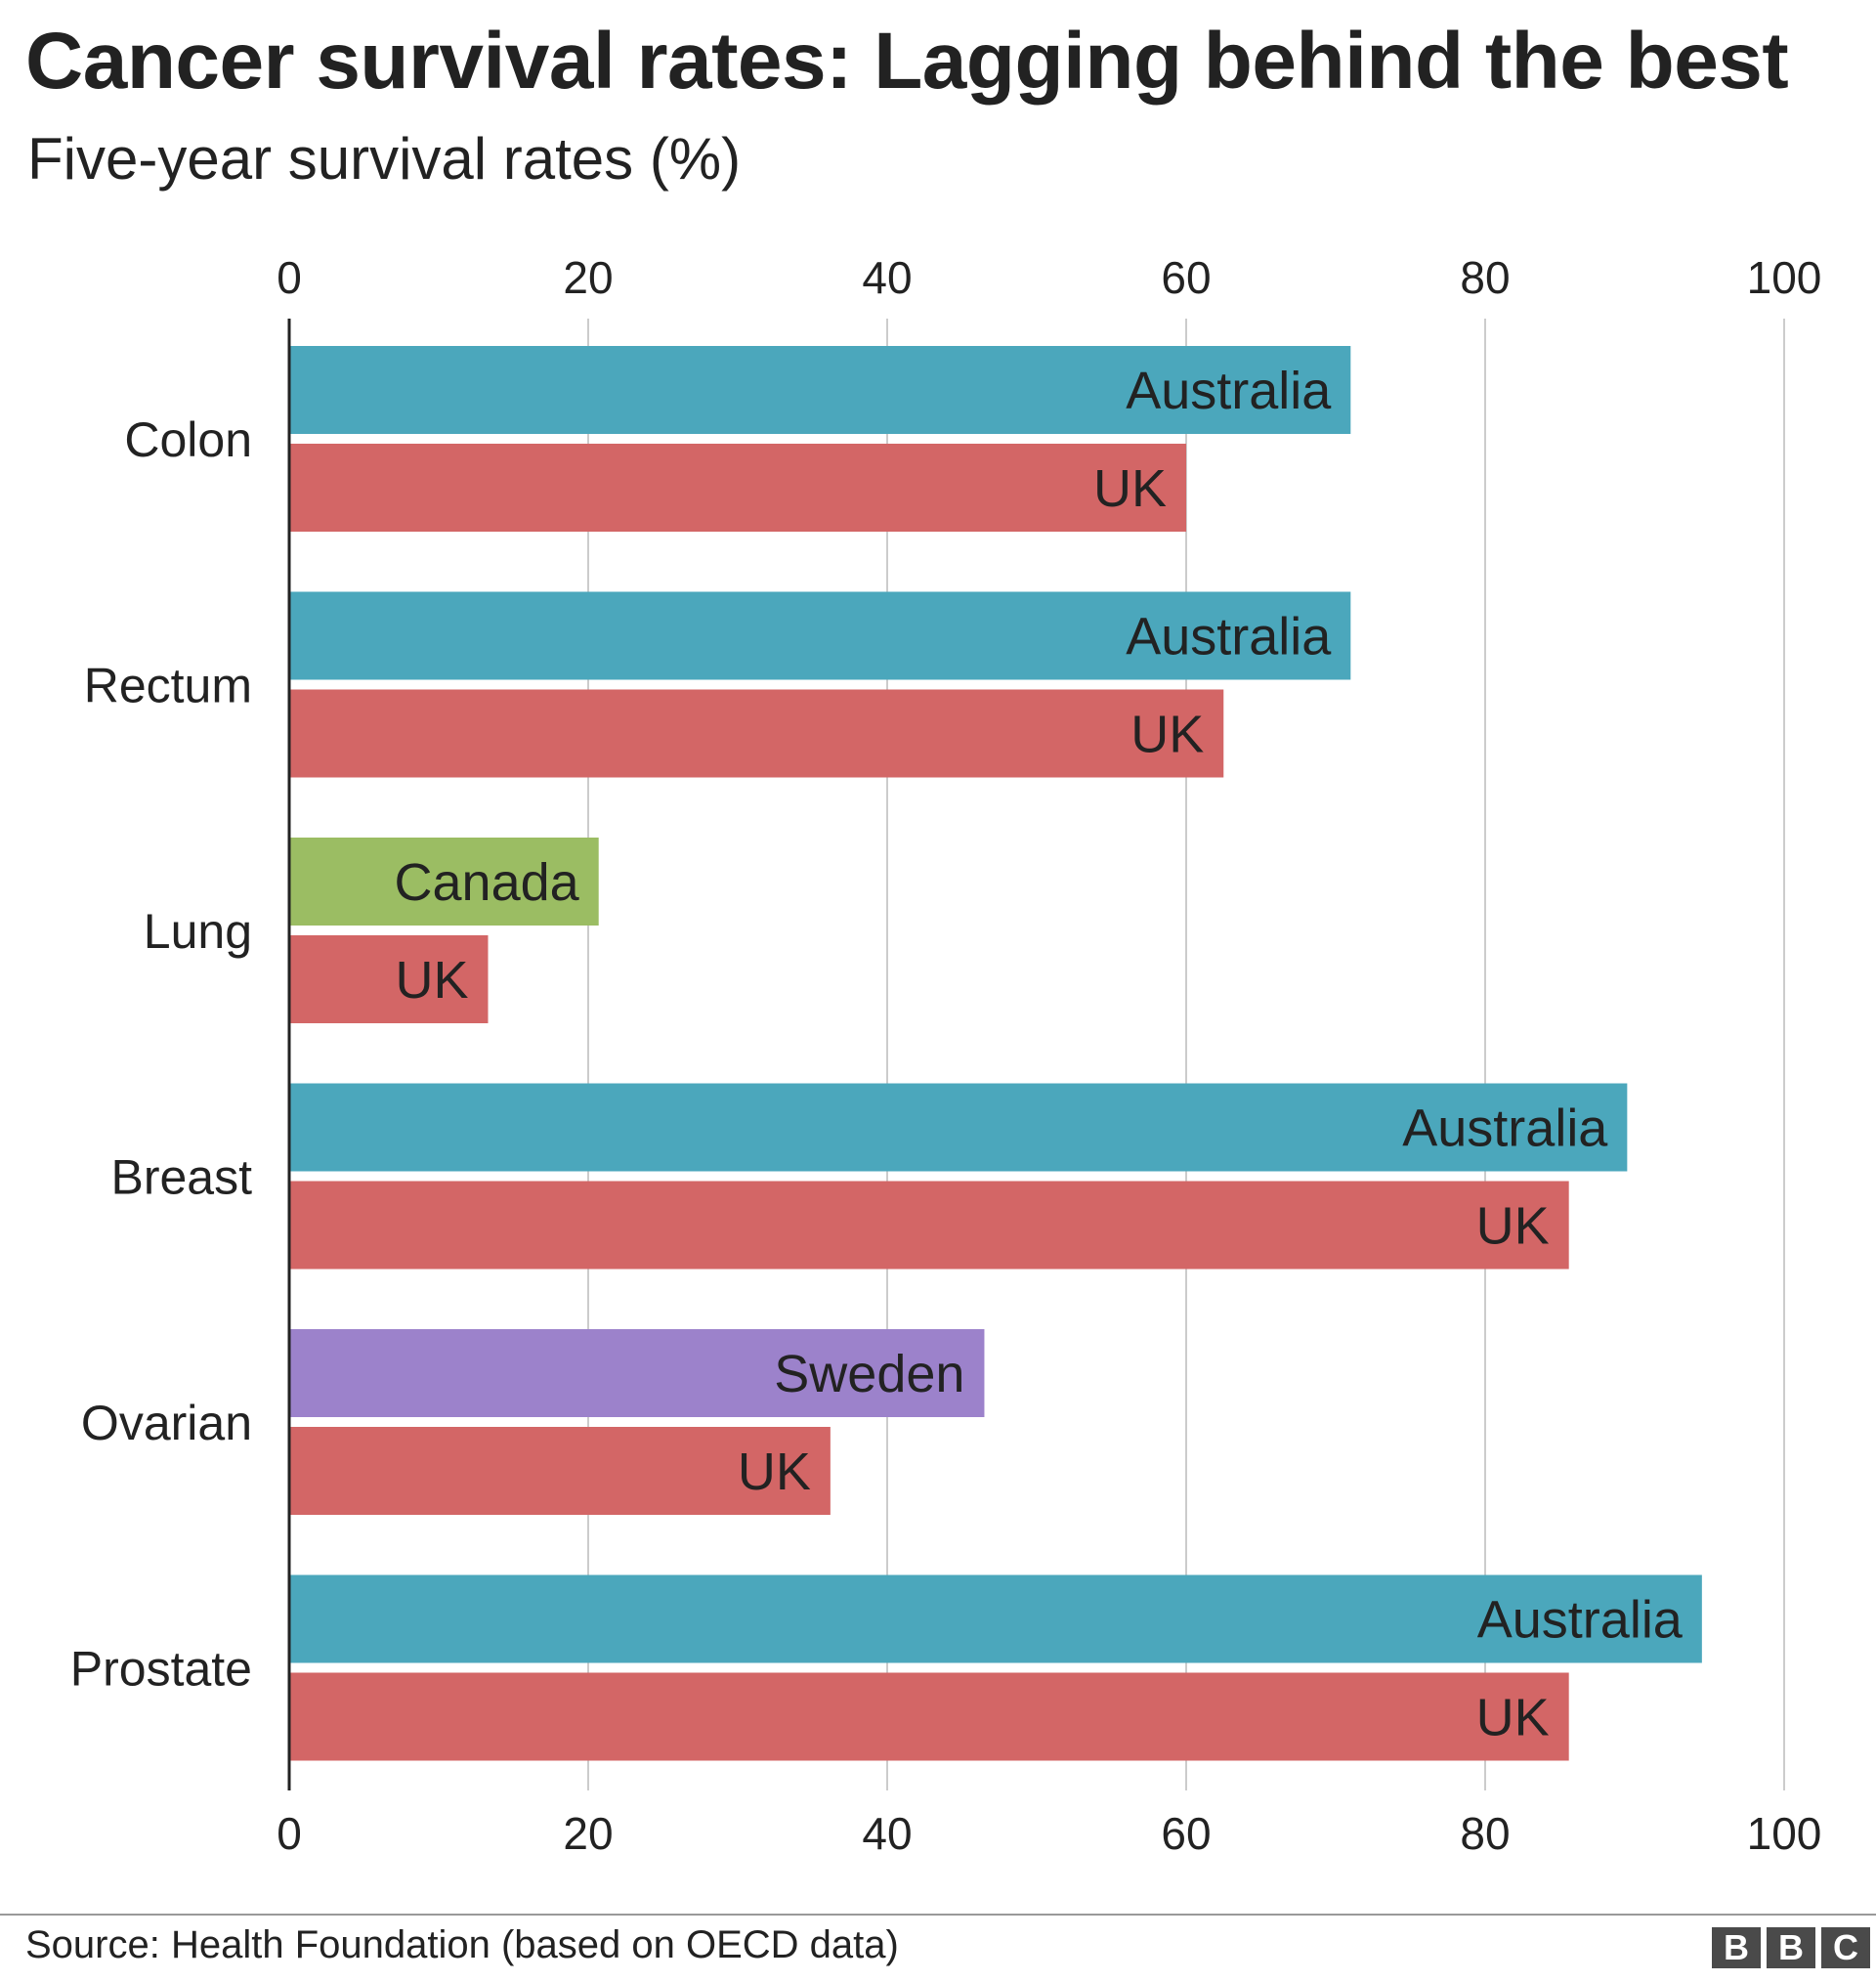 The width and height of the screenshot is (1876, 1982). What do you see at coordinates (161, 1670) in the screenshot?
I see `category-label-prostate: Prostate` at bounding box center [161, 1670].